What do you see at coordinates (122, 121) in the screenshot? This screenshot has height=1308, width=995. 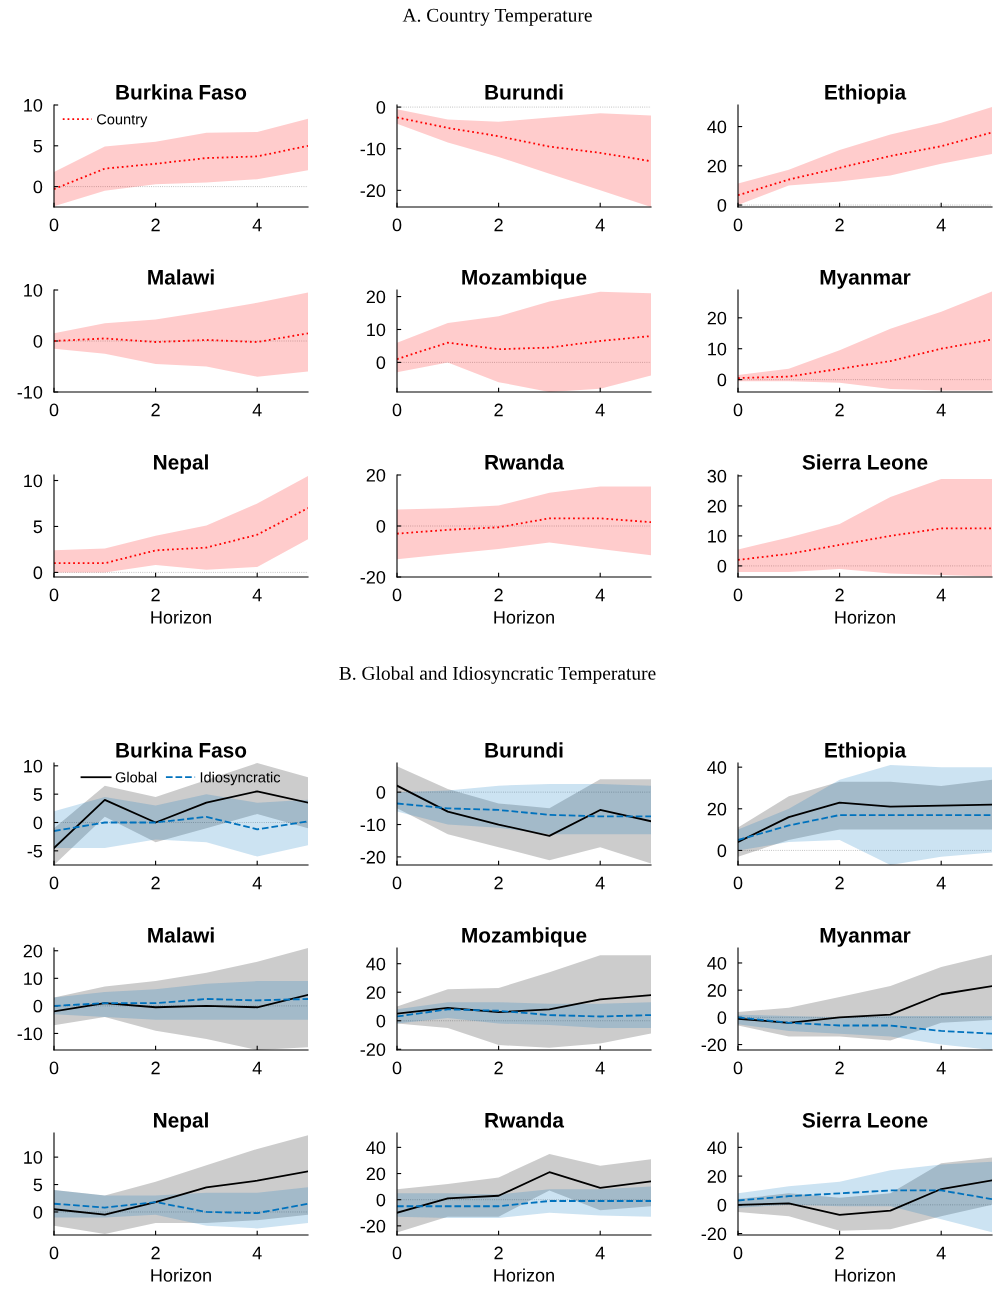 I see `legend-label: Country` at bounding box center [122, 121].